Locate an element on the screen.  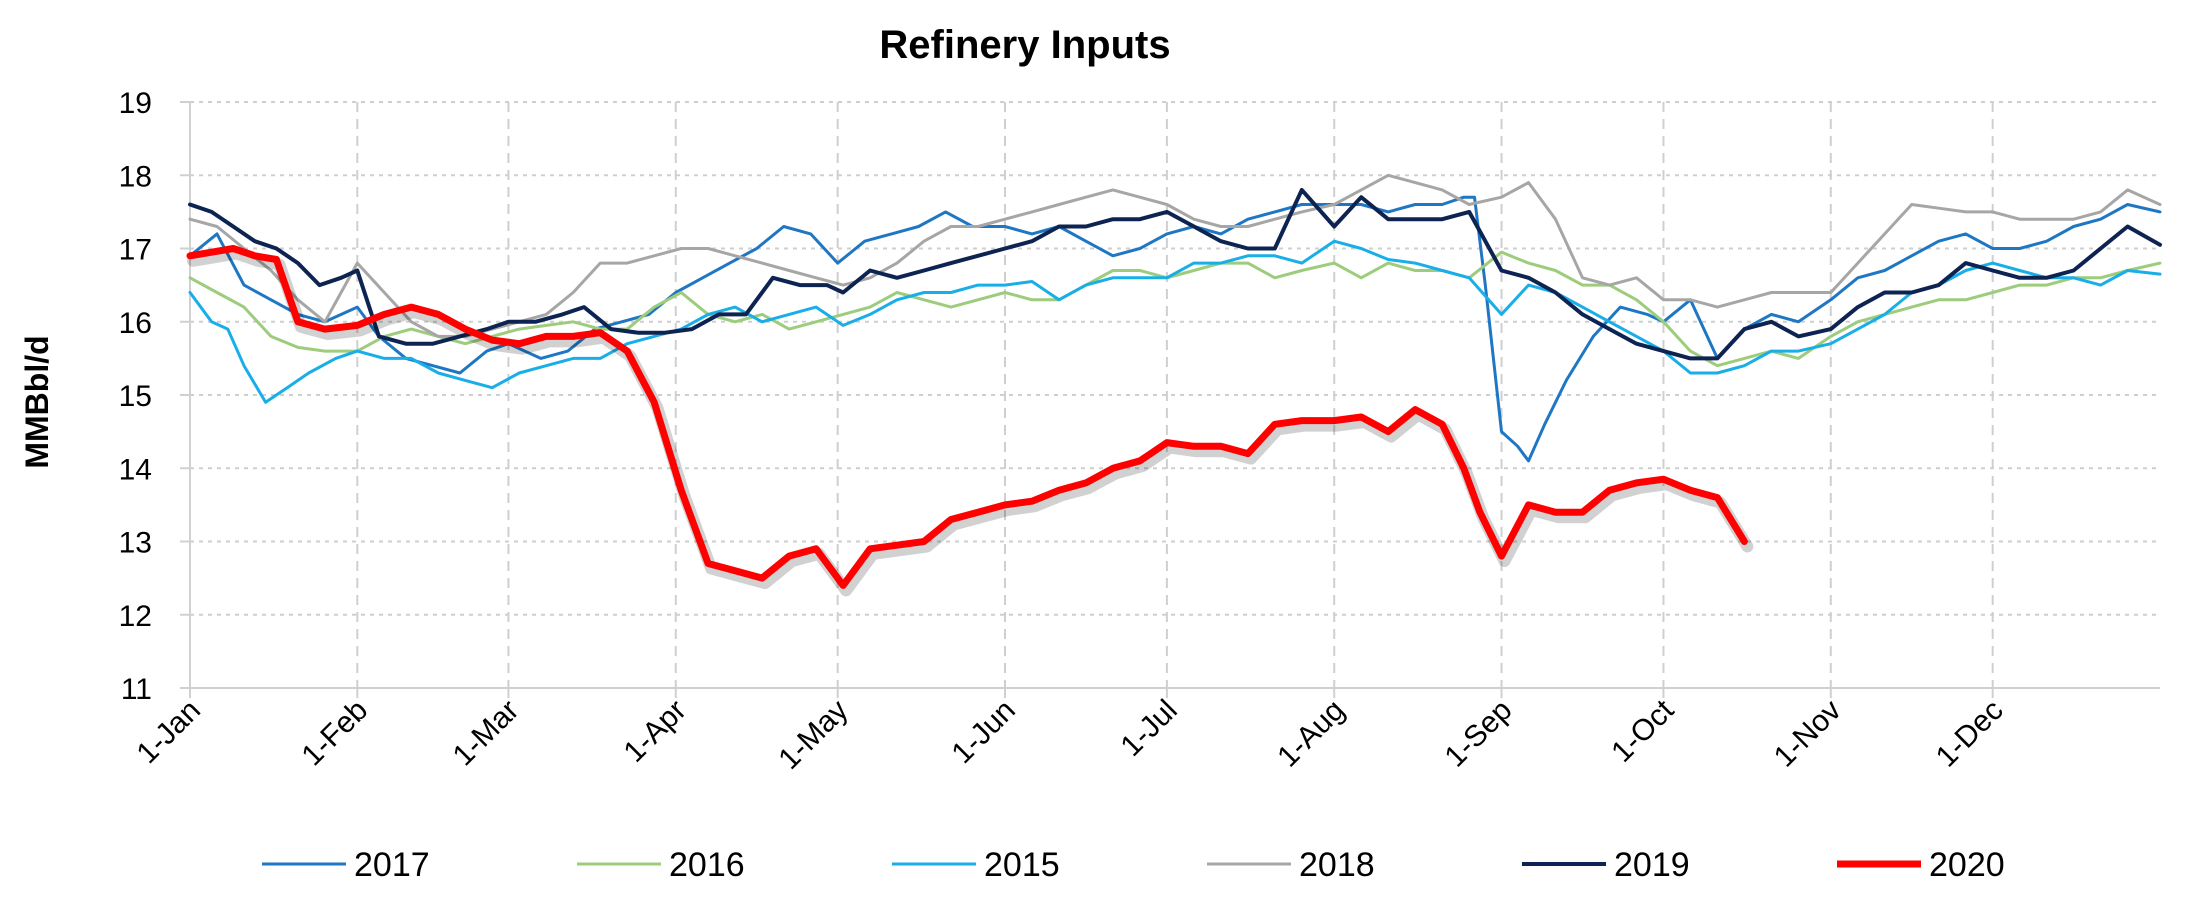
x-tick-label: 1-Nov is located at coordinates (1808, 734).